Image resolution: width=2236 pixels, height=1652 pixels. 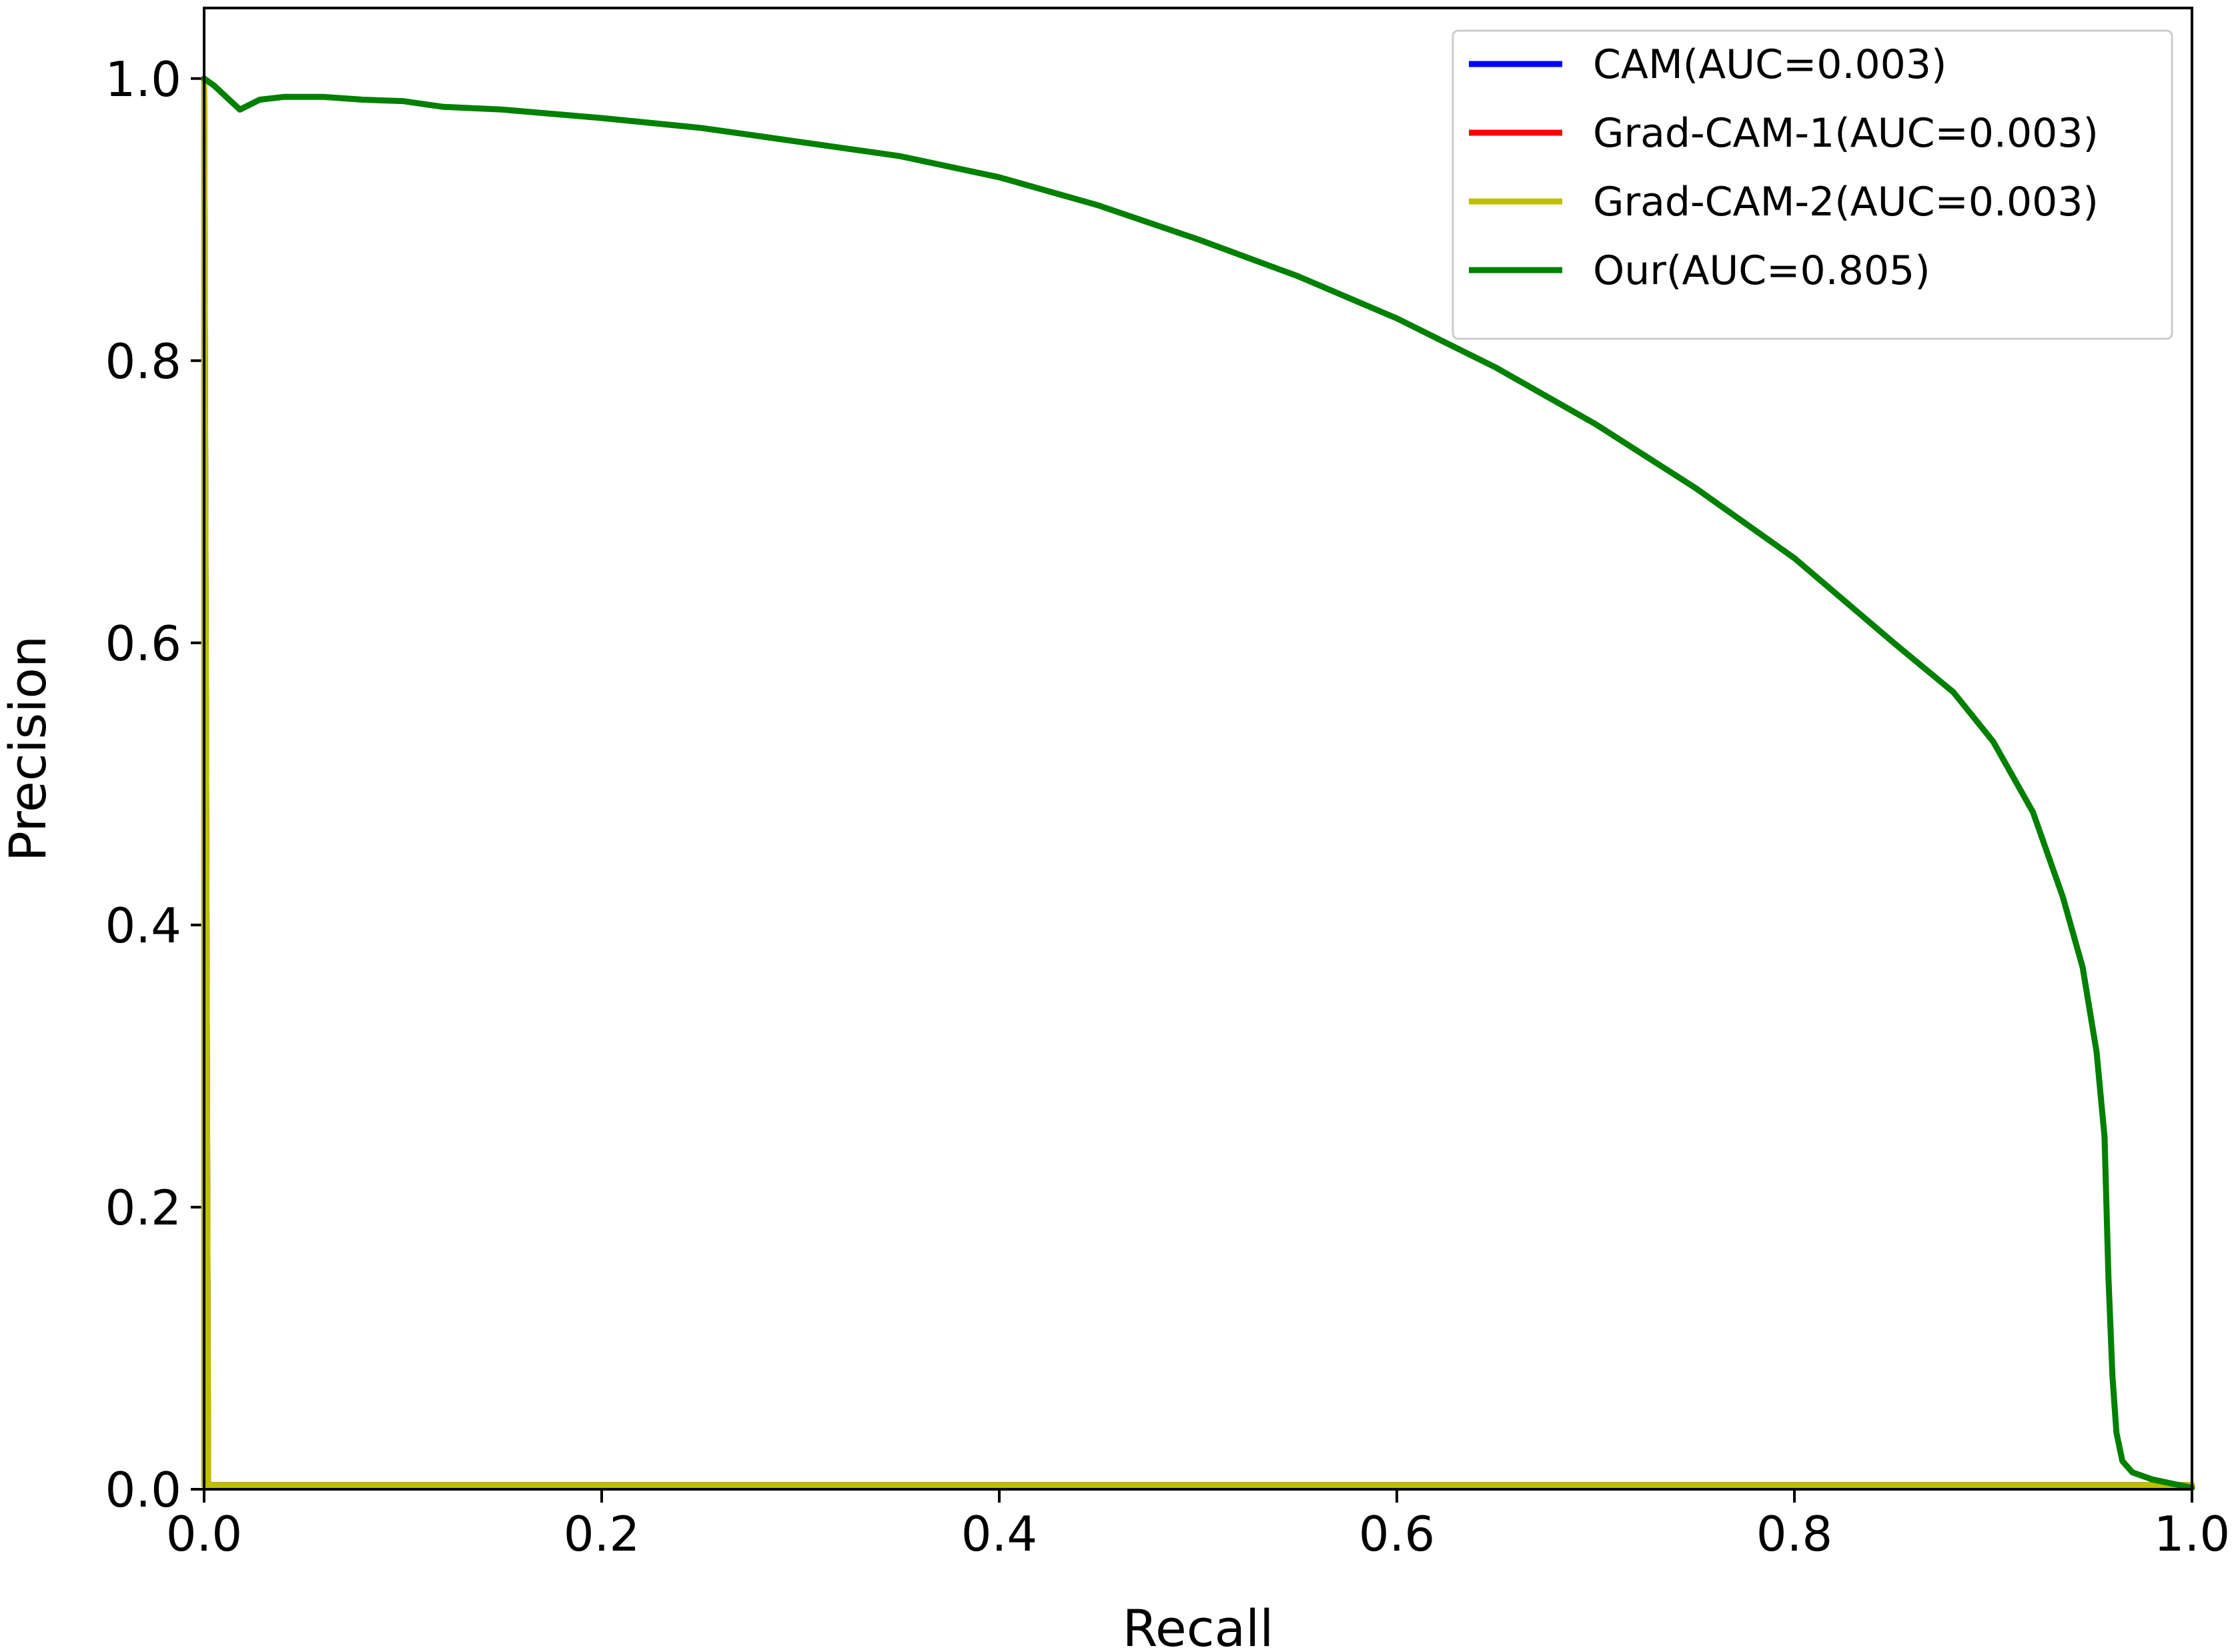 I want to click on legend-label-2: Grad-CAM-2(AUC=0.003), so click(x=1846, y=202).